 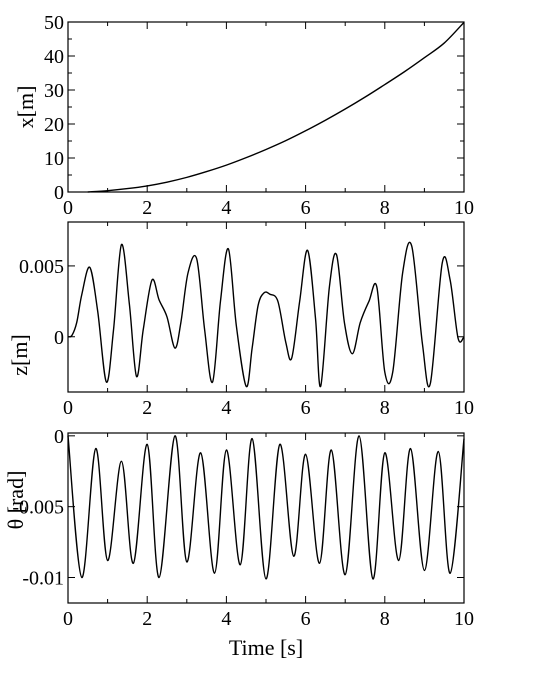 What do you see at coordinates (226, 619) in the screenshot?
I see `theta-xtick-label: 4` at bounding box center [226, 619].